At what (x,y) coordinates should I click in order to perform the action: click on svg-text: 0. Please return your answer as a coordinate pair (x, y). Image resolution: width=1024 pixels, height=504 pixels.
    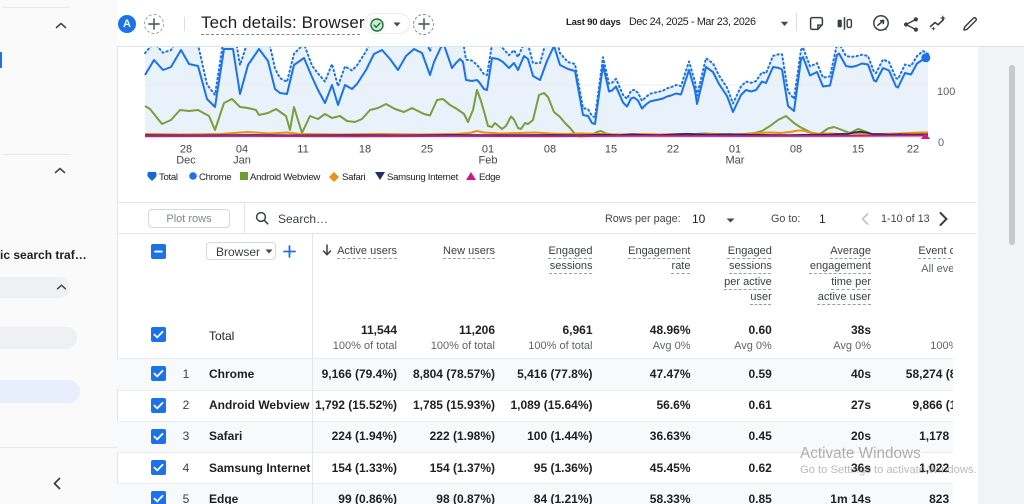
    Looking at the image, I should click on (941, 143).